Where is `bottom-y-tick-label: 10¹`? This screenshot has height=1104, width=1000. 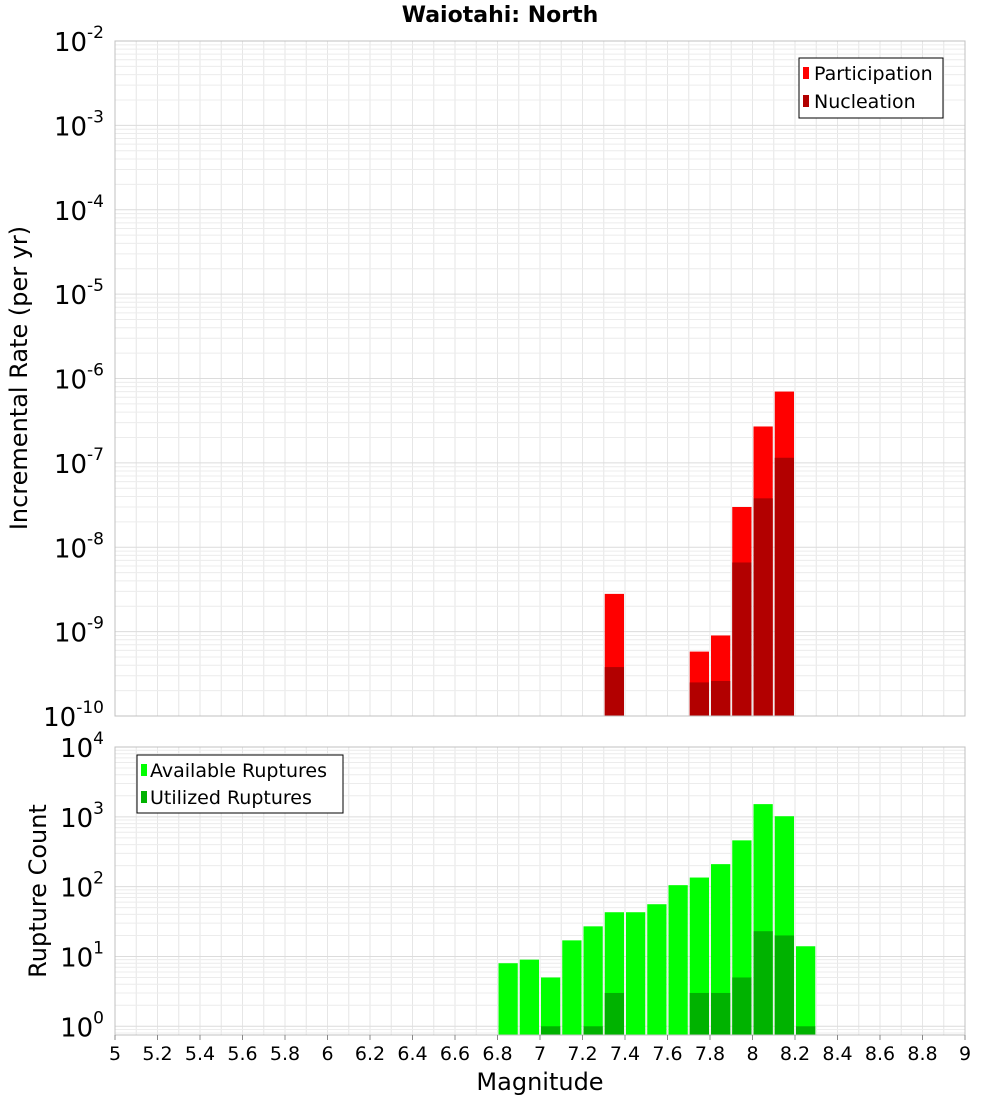 bottom-y-tick-label: 10¹ is located at coordinates (82, 955).